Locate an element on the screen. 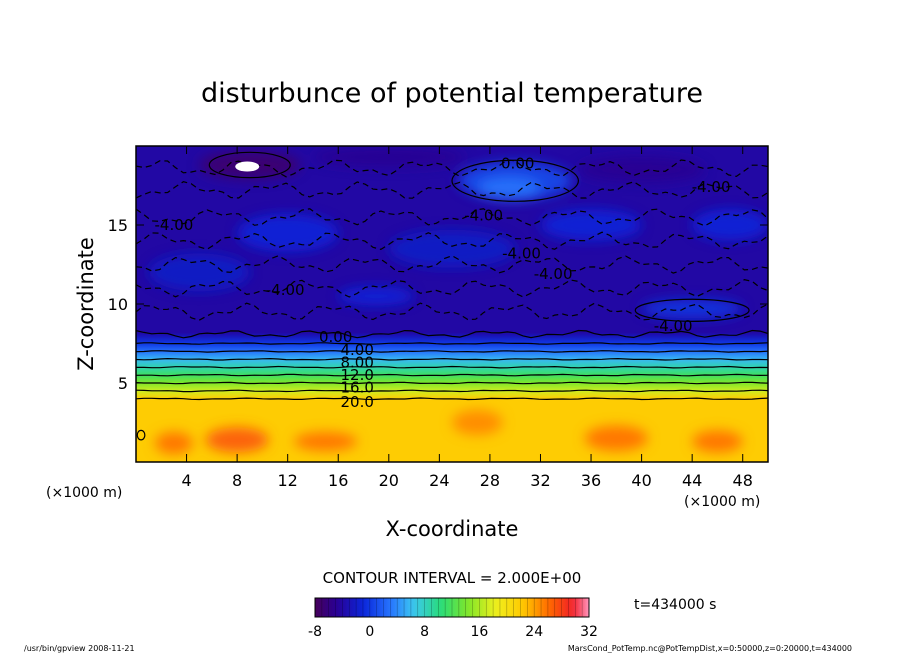 This screenshot has height=654, width=904. y-tick-label: 15 is located at coordinates (118, 225).